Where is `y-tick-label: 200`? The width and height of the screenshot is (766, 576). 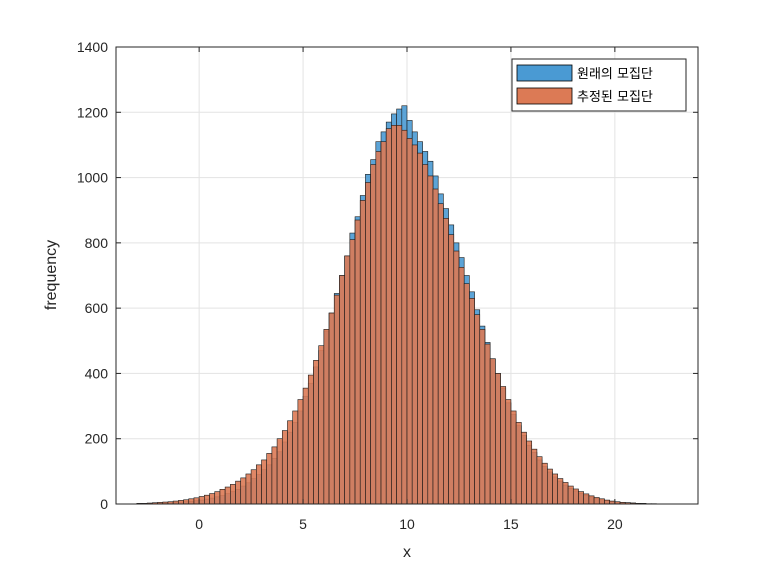 y-tick-label: 200 is located at coordinates (97, 439).